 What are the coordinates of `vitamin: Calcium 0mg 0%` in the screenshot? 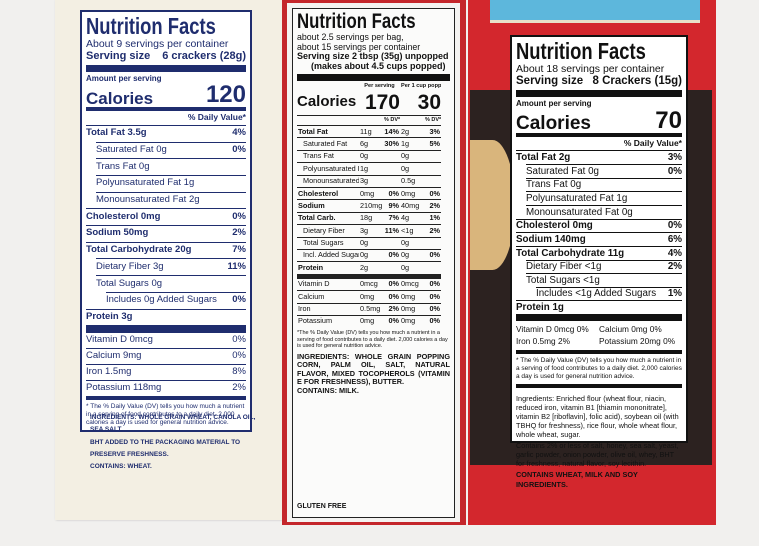 It's located at (630, 329).